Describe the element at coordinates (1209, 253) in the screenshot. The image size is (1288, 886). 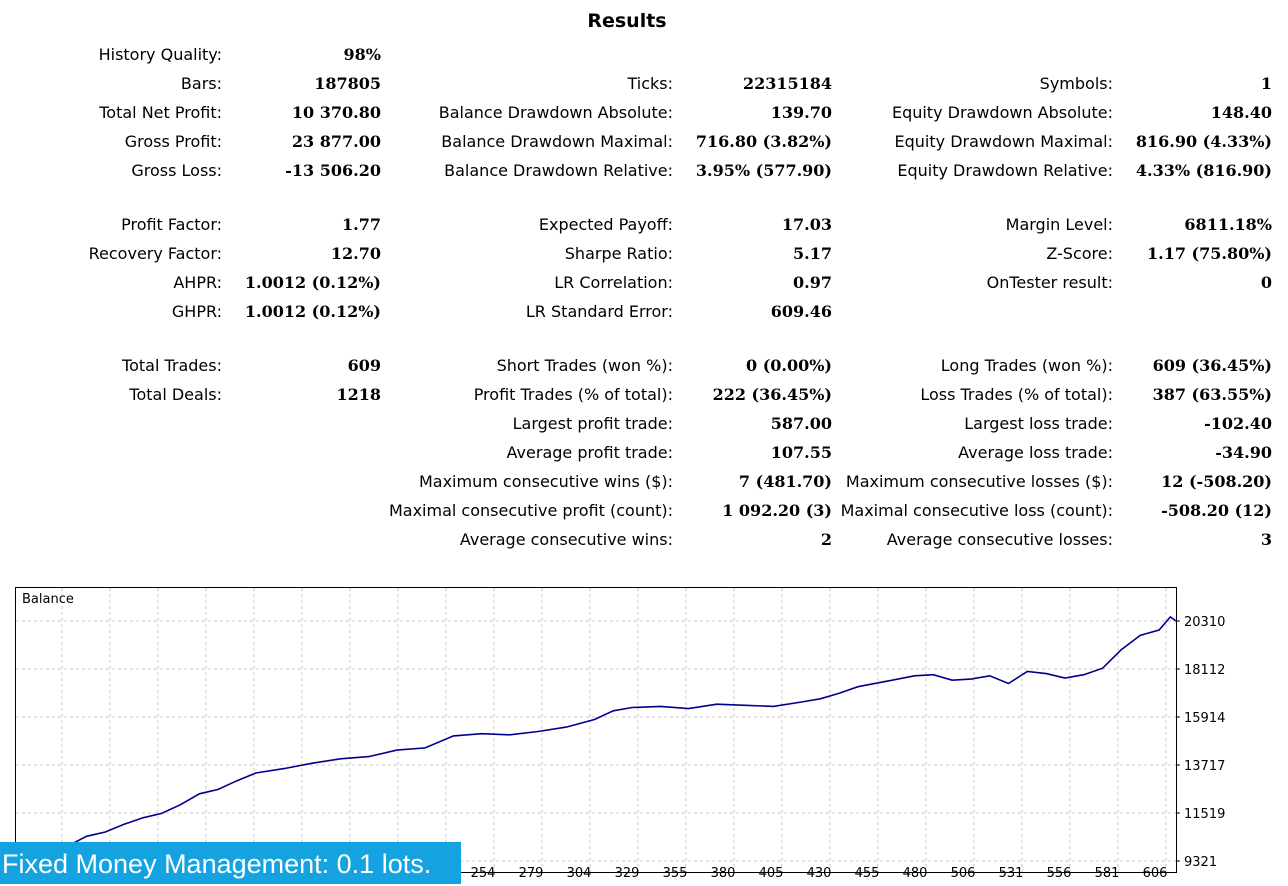
I see `metric-value: 1.17 (75.80%)` at that location.